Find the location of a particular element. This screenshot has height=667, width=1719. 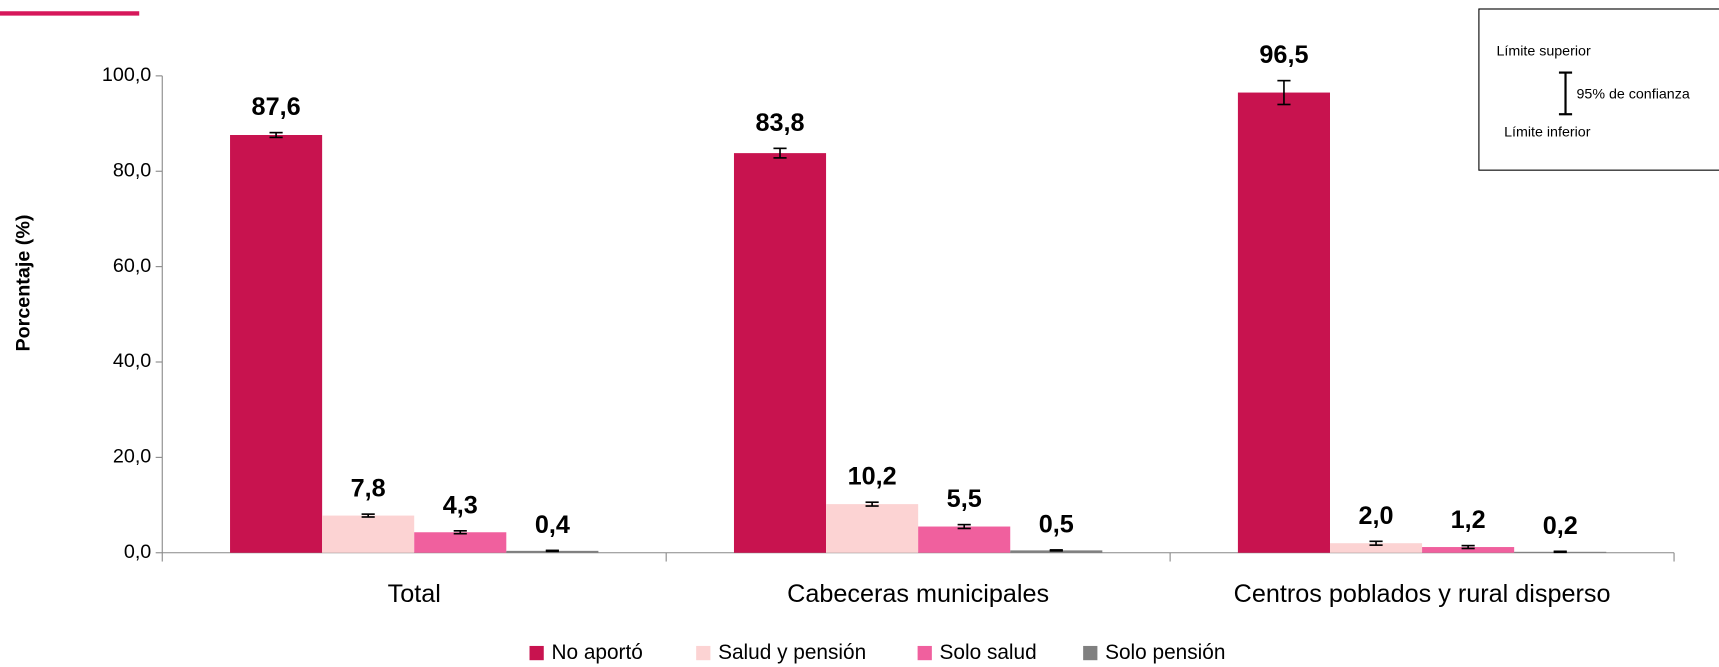

y-tick-label: 60,0 is located at coordinates (132, 266).